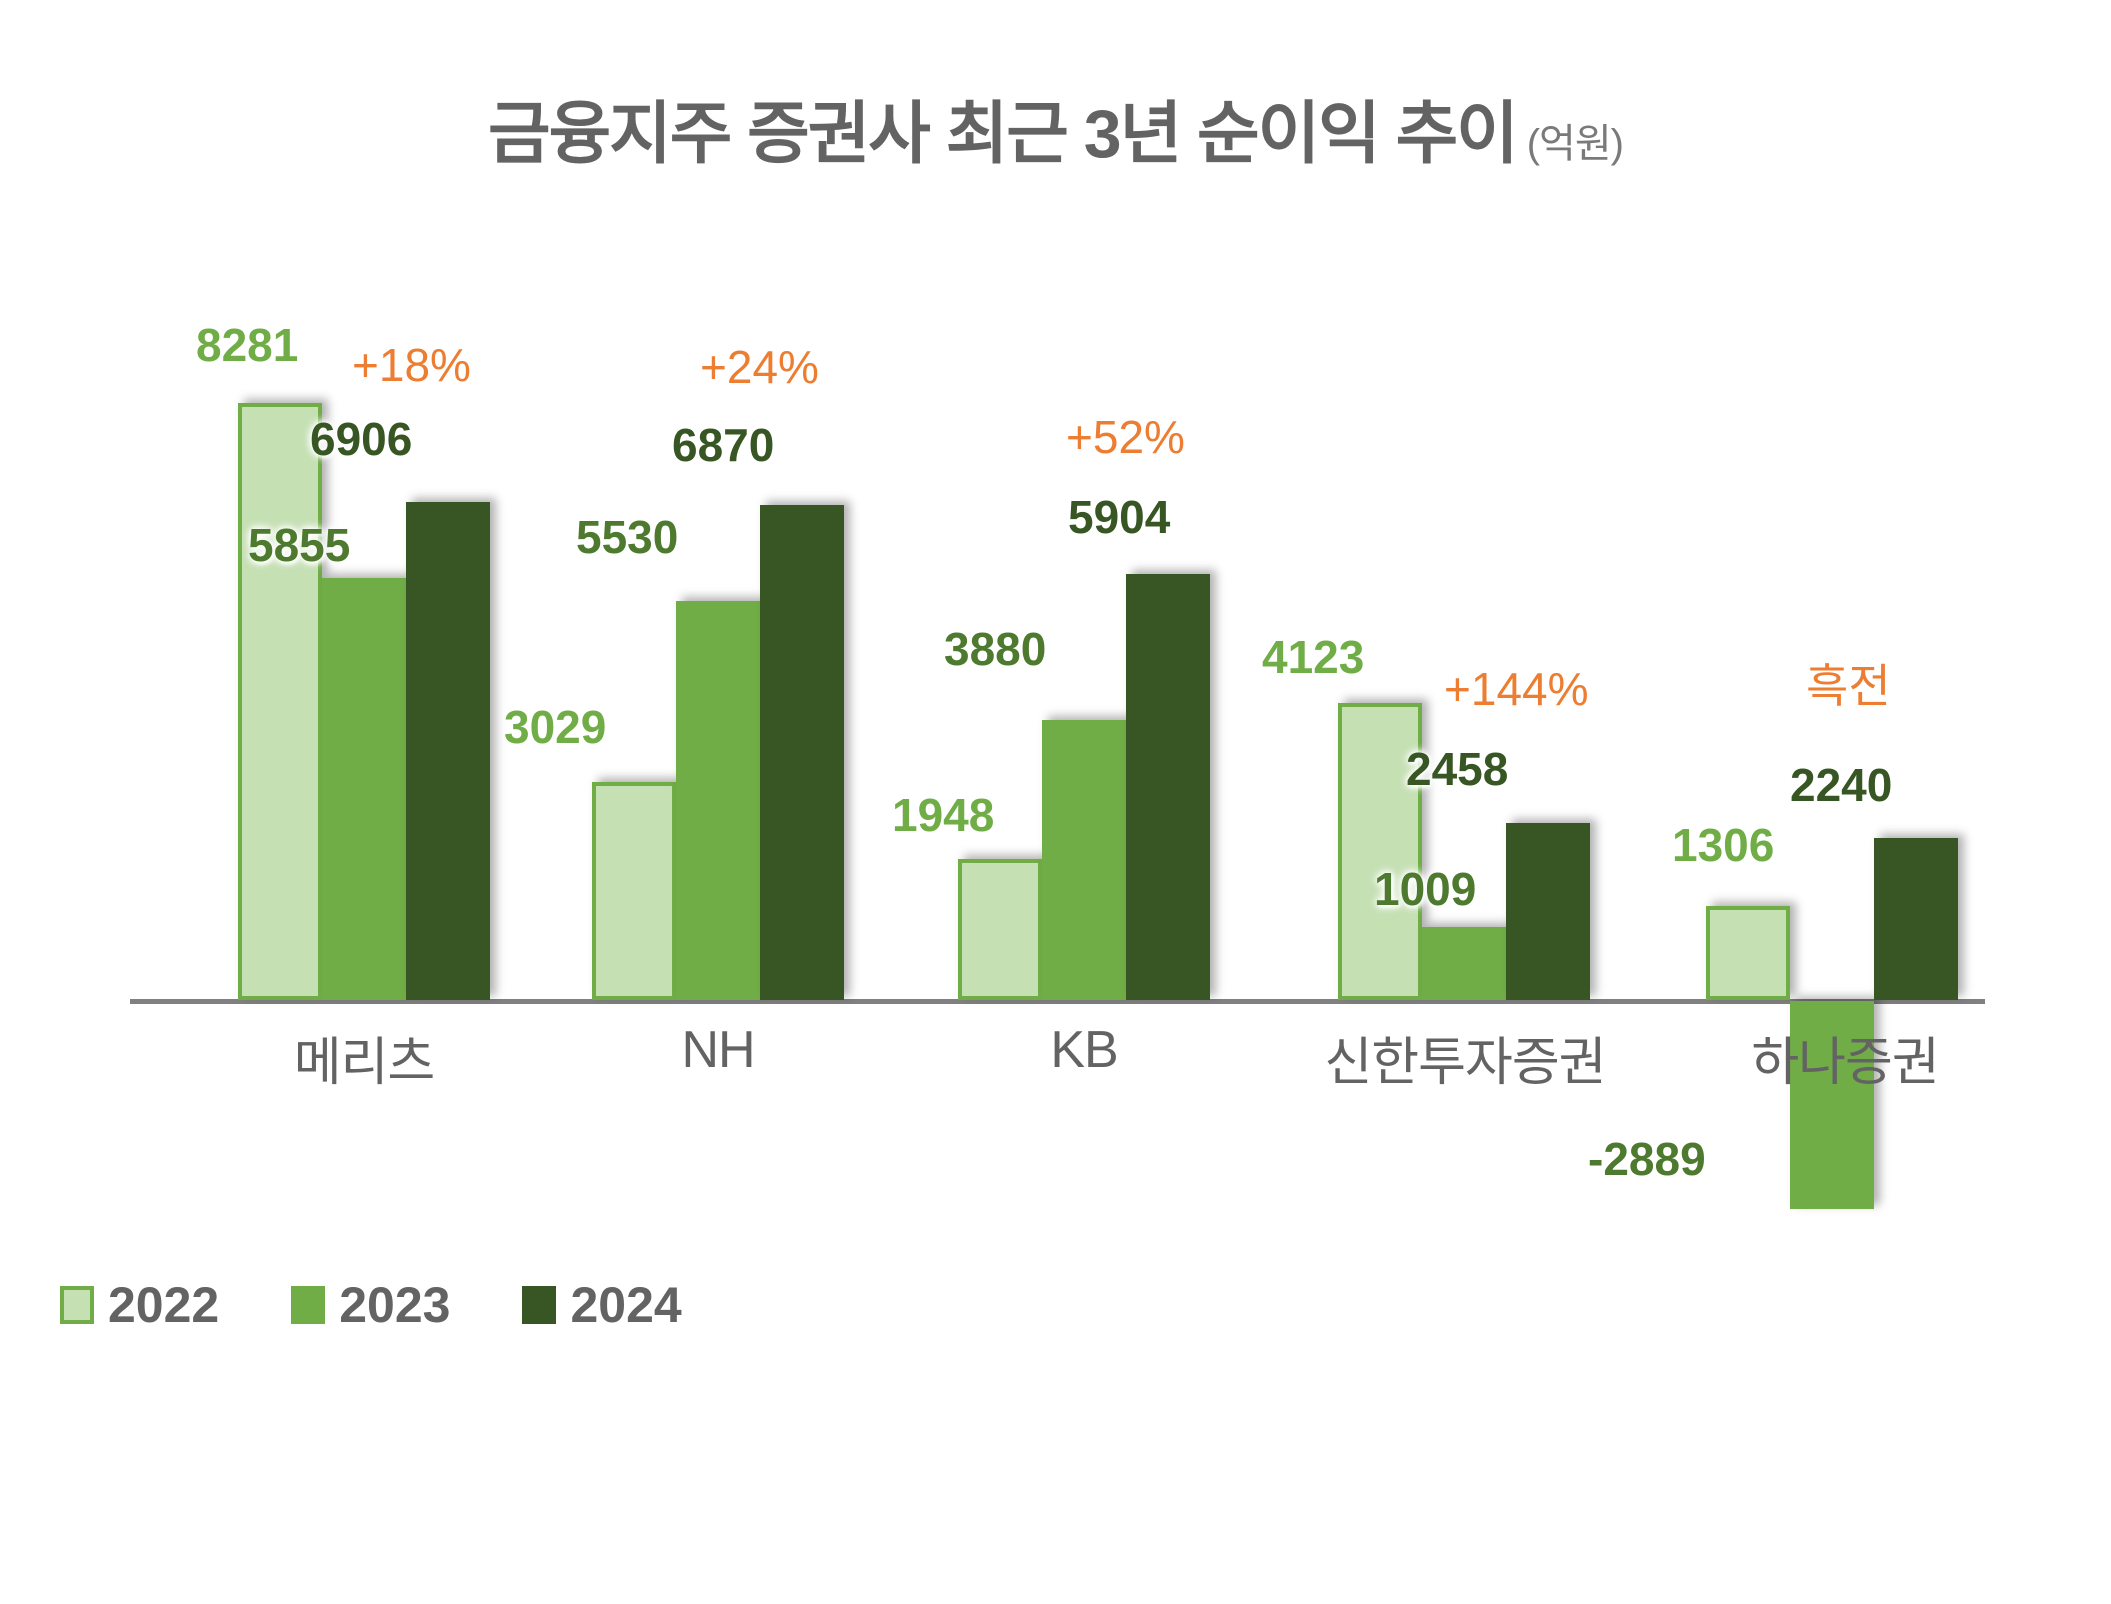  Describe the element at coordinates (1845, 1063) in the screenshot. I see `category-label-hana: 하나증권` at that location.